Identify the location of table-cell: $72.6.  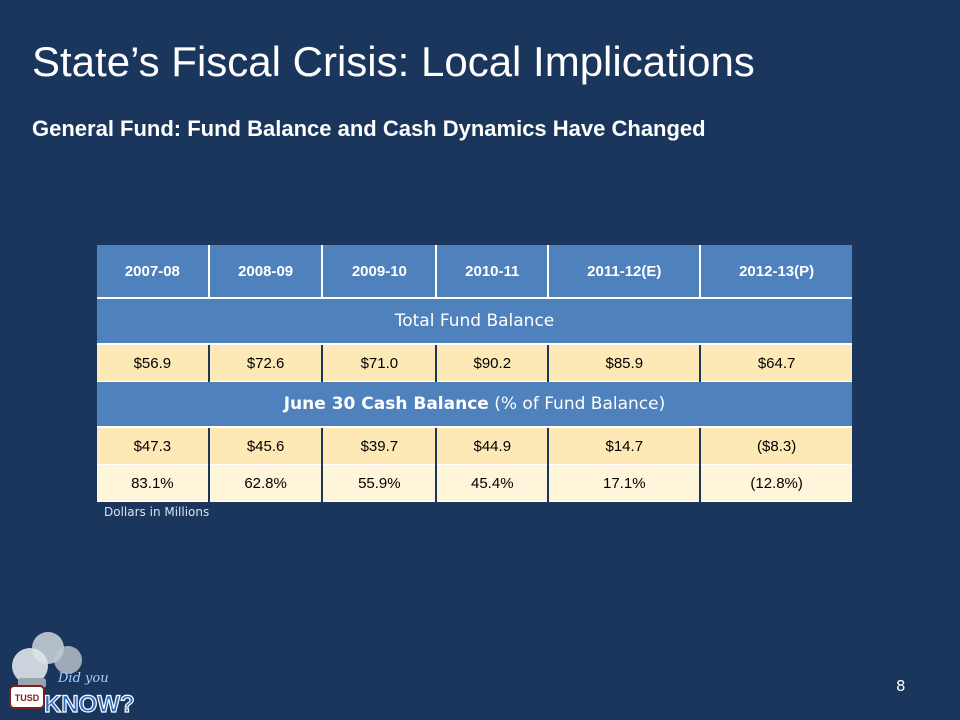
(265, 363).